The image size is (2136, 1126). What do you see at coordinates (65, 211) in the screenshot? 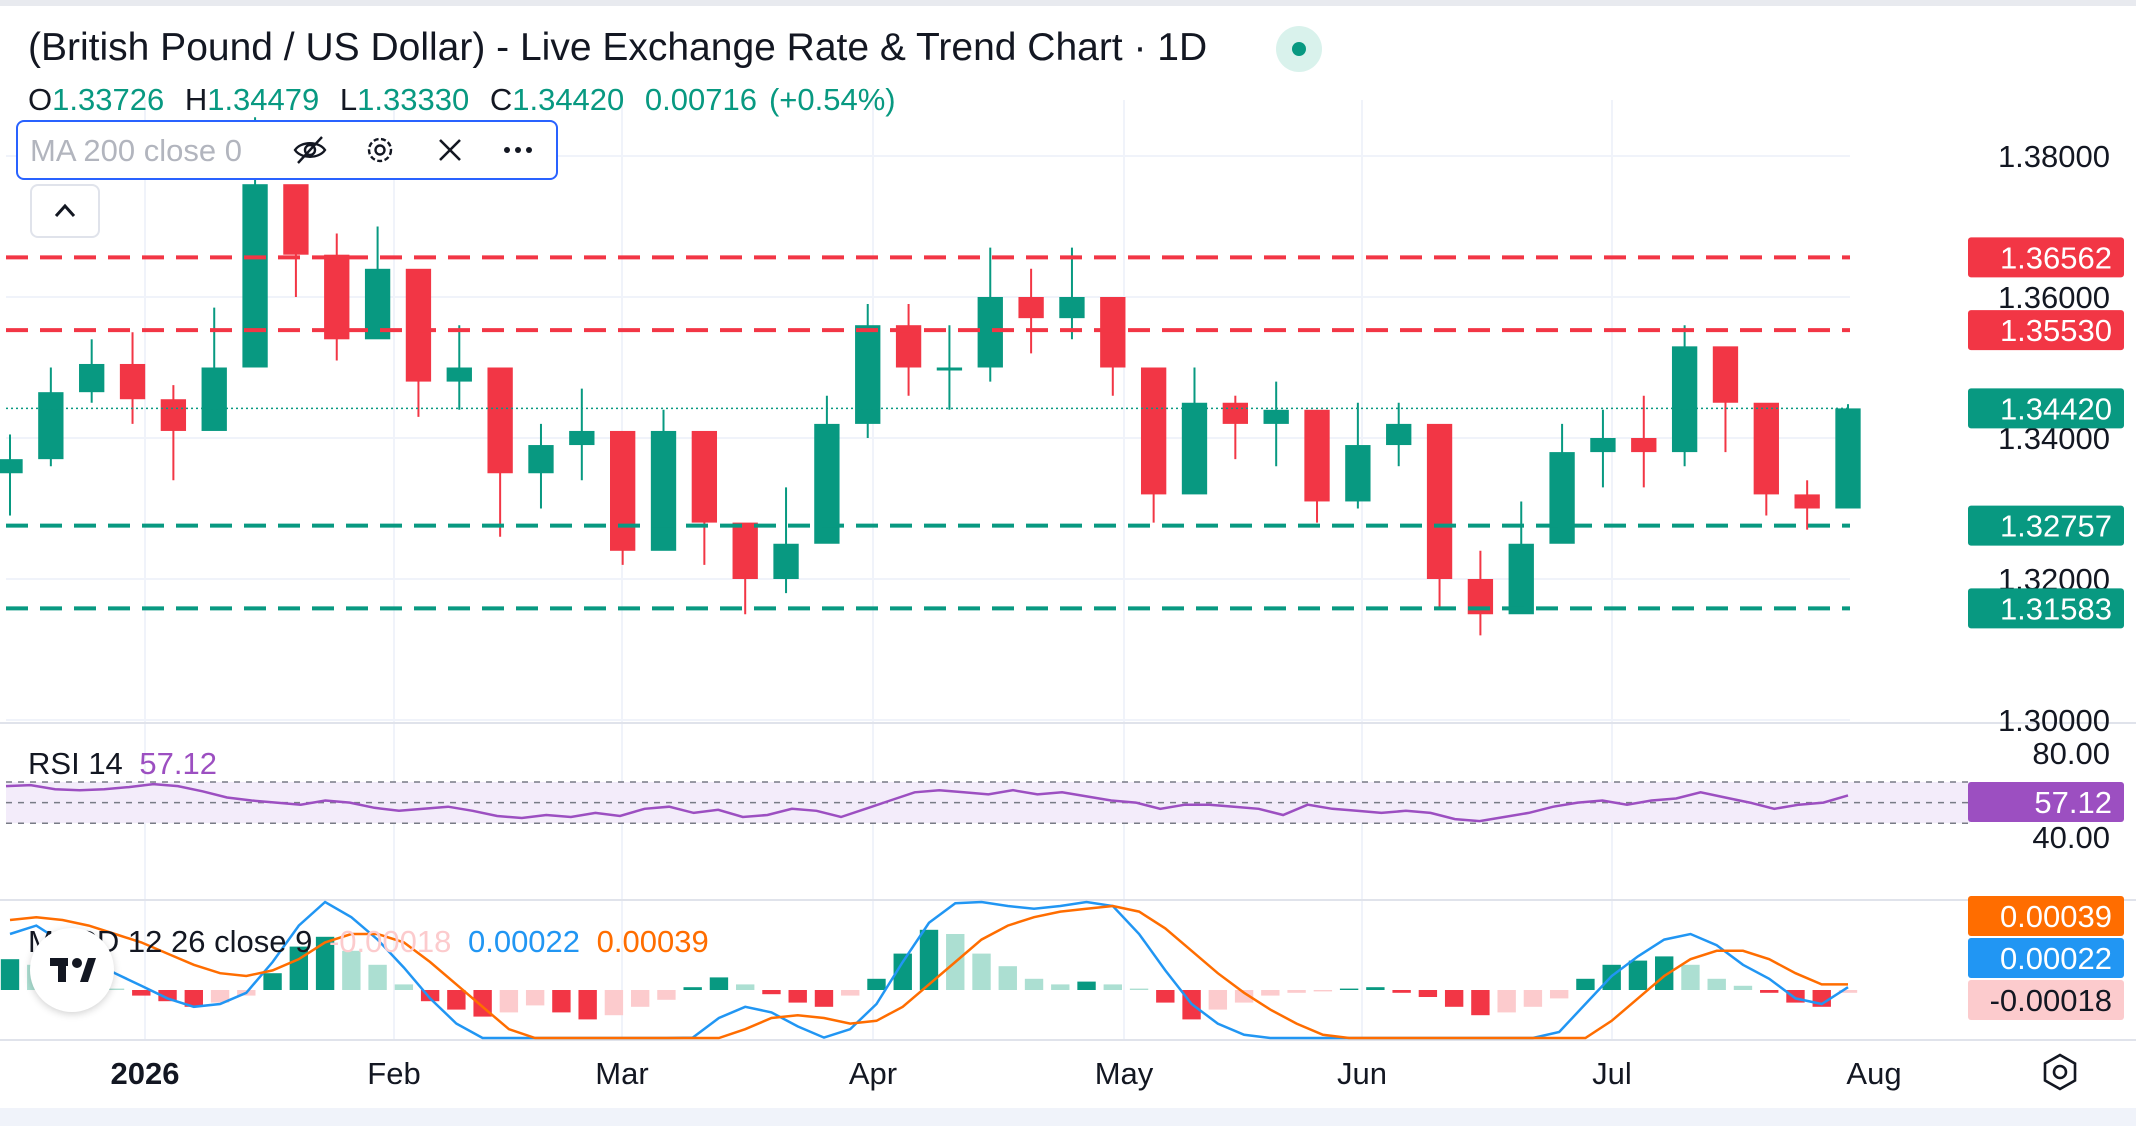
I see `collapse-legend-button` at bounding box center [65, 211].